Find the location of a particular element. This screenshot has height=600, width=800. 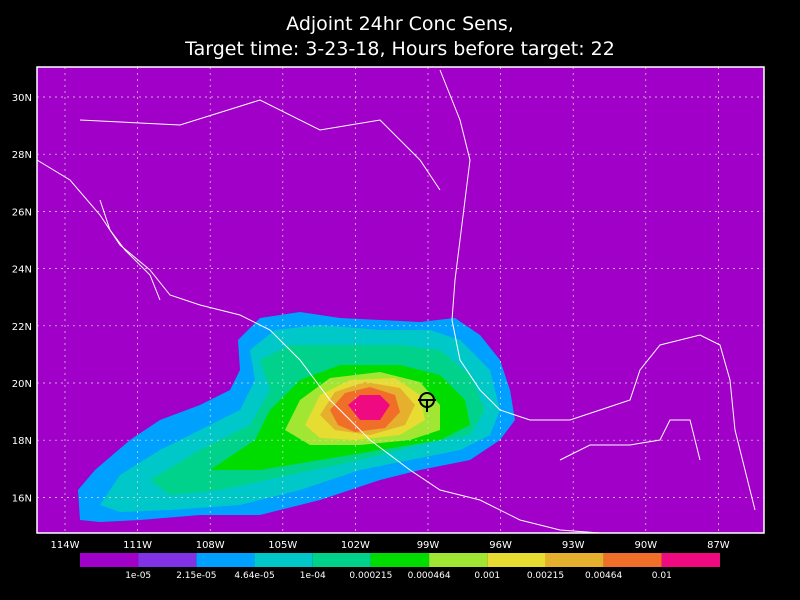

lon-label: 105W is located at coordinates (282, 545).